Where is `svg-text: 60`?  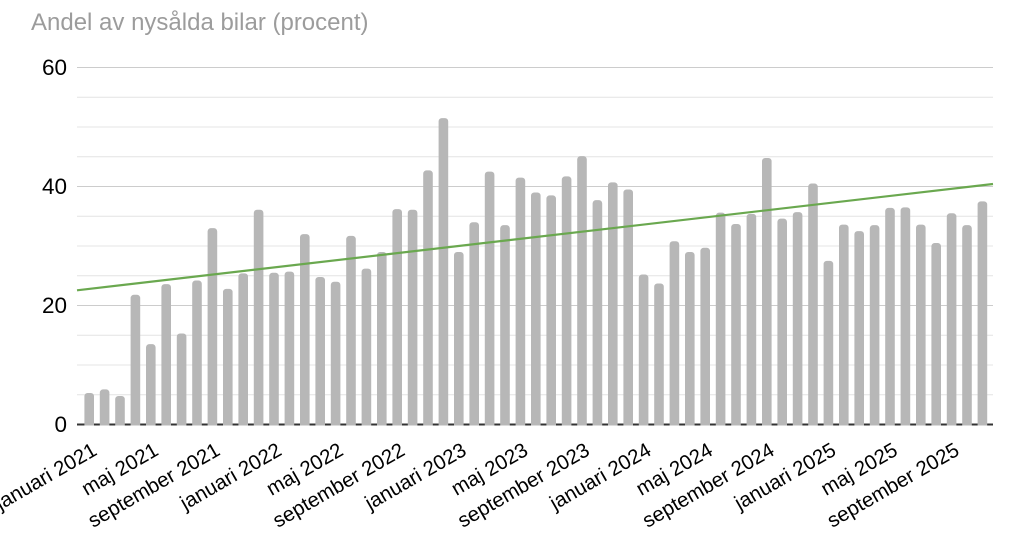
svg-text: 60 is located at coordinates (54, 67).